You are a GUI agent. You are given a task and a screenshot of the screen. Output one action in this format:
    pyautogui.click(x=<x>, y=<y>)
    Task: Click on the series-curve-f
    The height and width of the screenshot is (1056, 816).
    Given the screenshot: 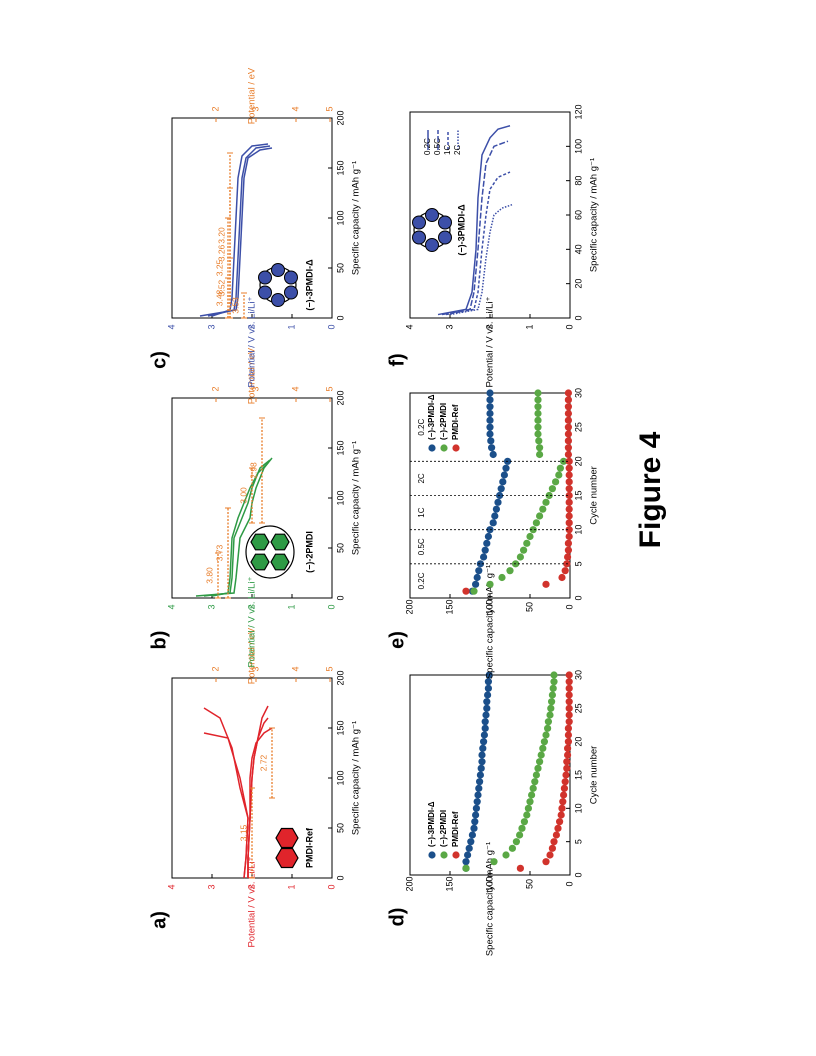 What is the action you would take?
    pyautogui.click(x=481, y=259)
    